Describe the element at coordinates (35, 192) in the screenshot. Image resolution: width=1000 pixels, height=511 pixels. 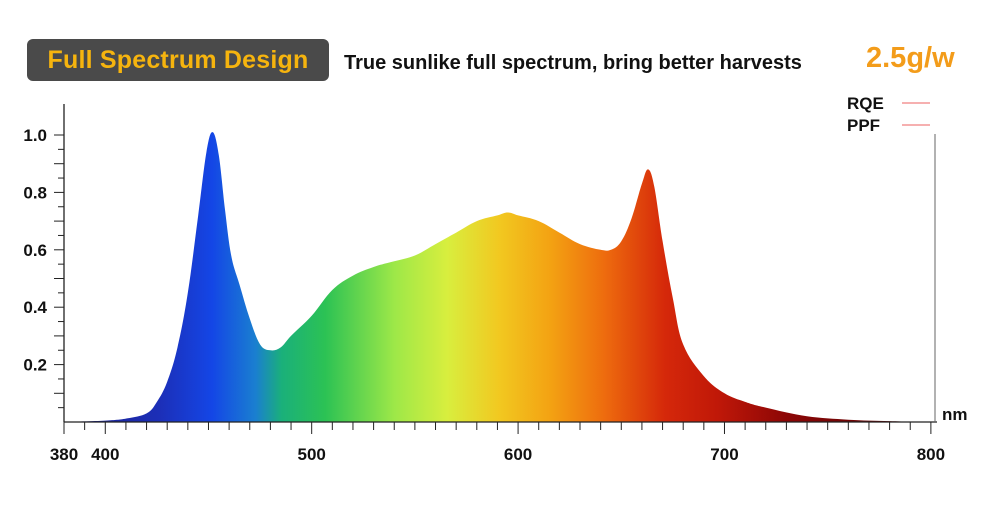
I see `y-tick-label: 0.8` at that location.